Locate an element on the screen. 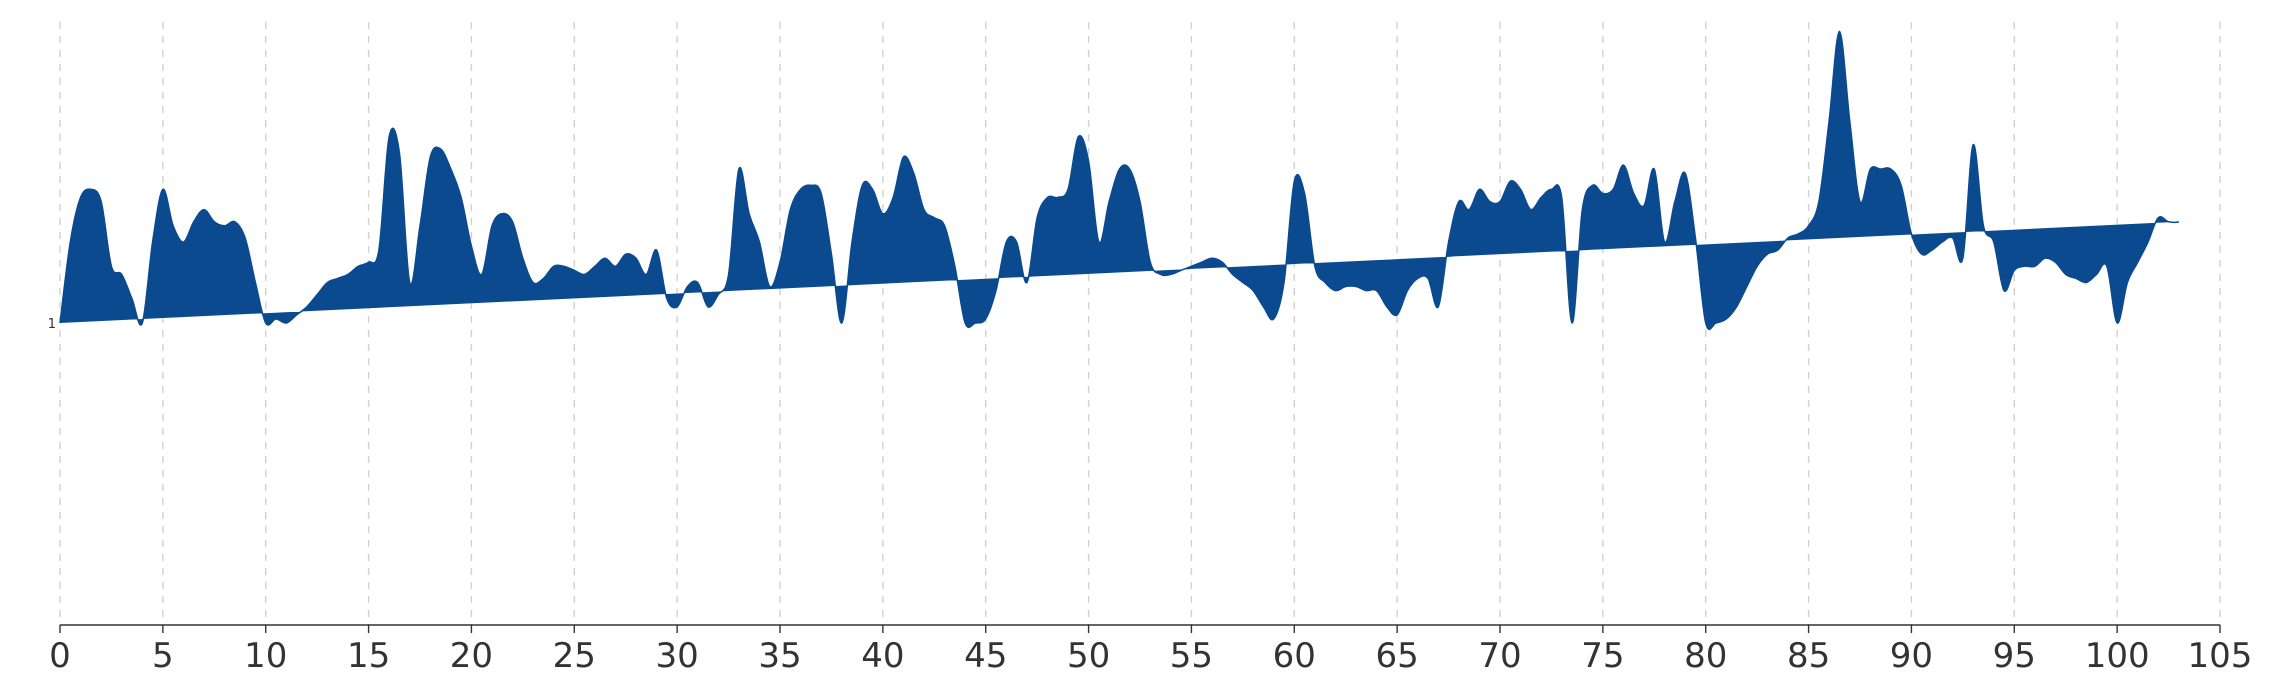  x-tick-label-40: 40 is located at coordinates (882, 656).